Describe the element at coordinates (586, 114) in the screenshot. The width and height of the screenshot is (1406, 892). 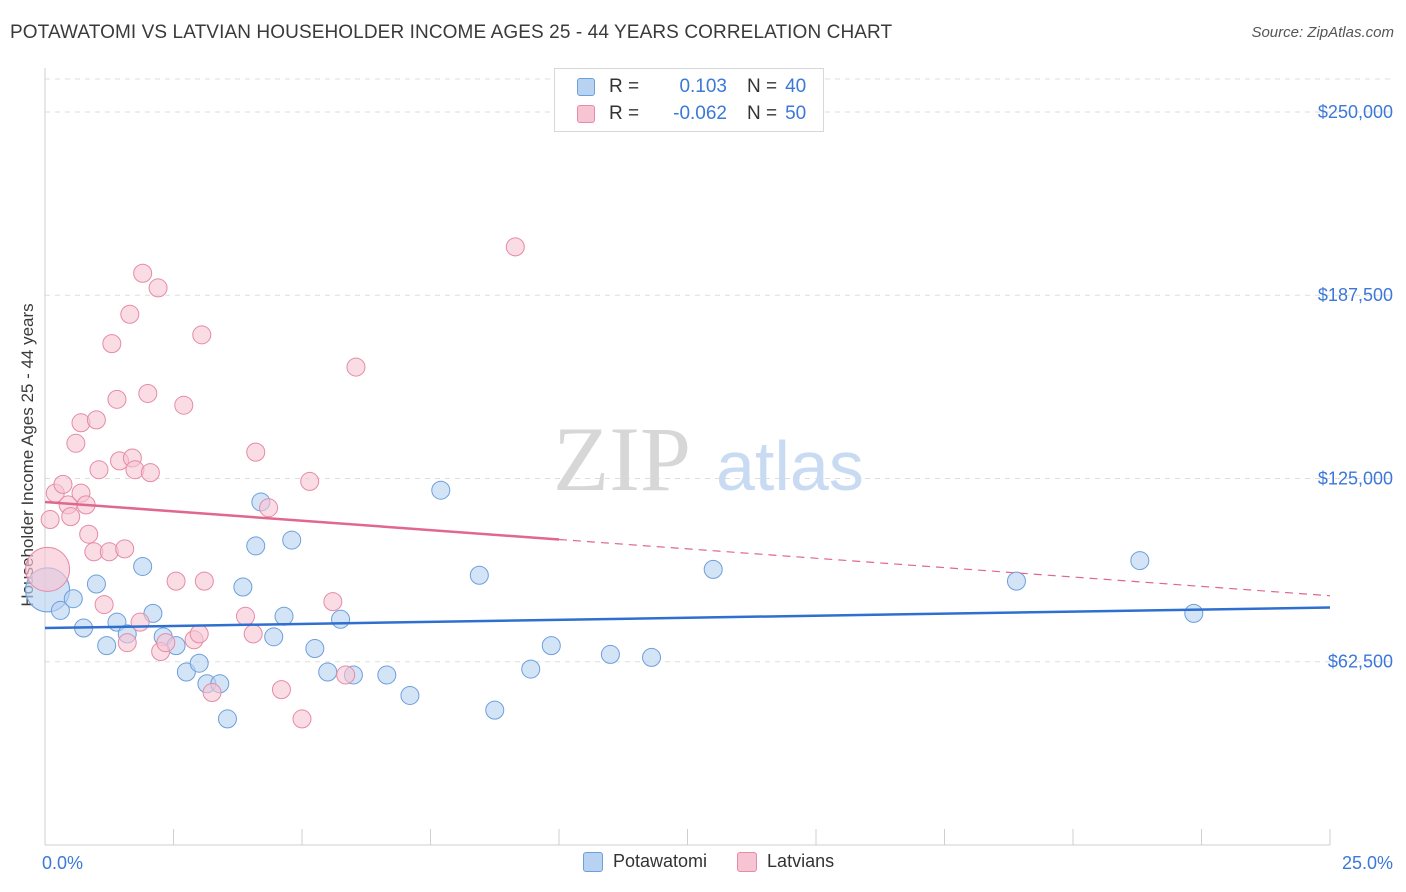
I see `legend-swatch-pink` at that location.